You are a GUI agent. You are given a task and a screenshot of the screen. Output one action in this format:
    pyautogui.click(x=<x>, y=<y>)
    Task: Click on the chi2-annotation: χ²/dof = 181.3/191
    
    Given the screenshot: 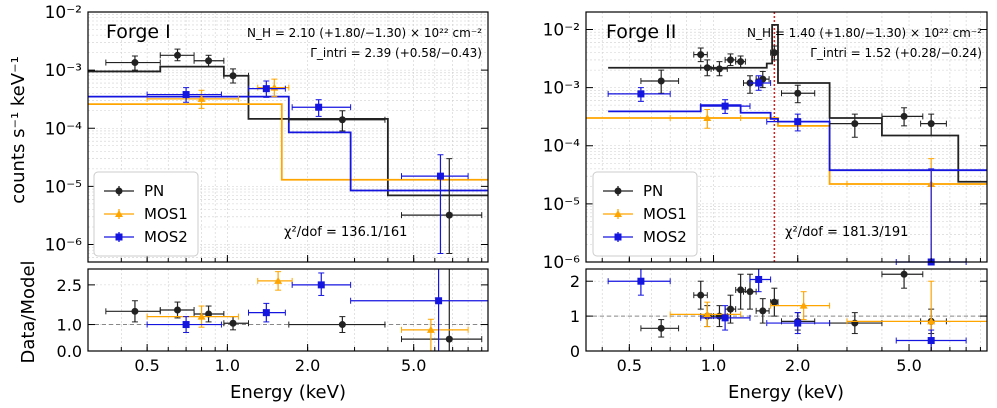 What is the action you would take?
    pyautogui.click(x=846, y=232)
    